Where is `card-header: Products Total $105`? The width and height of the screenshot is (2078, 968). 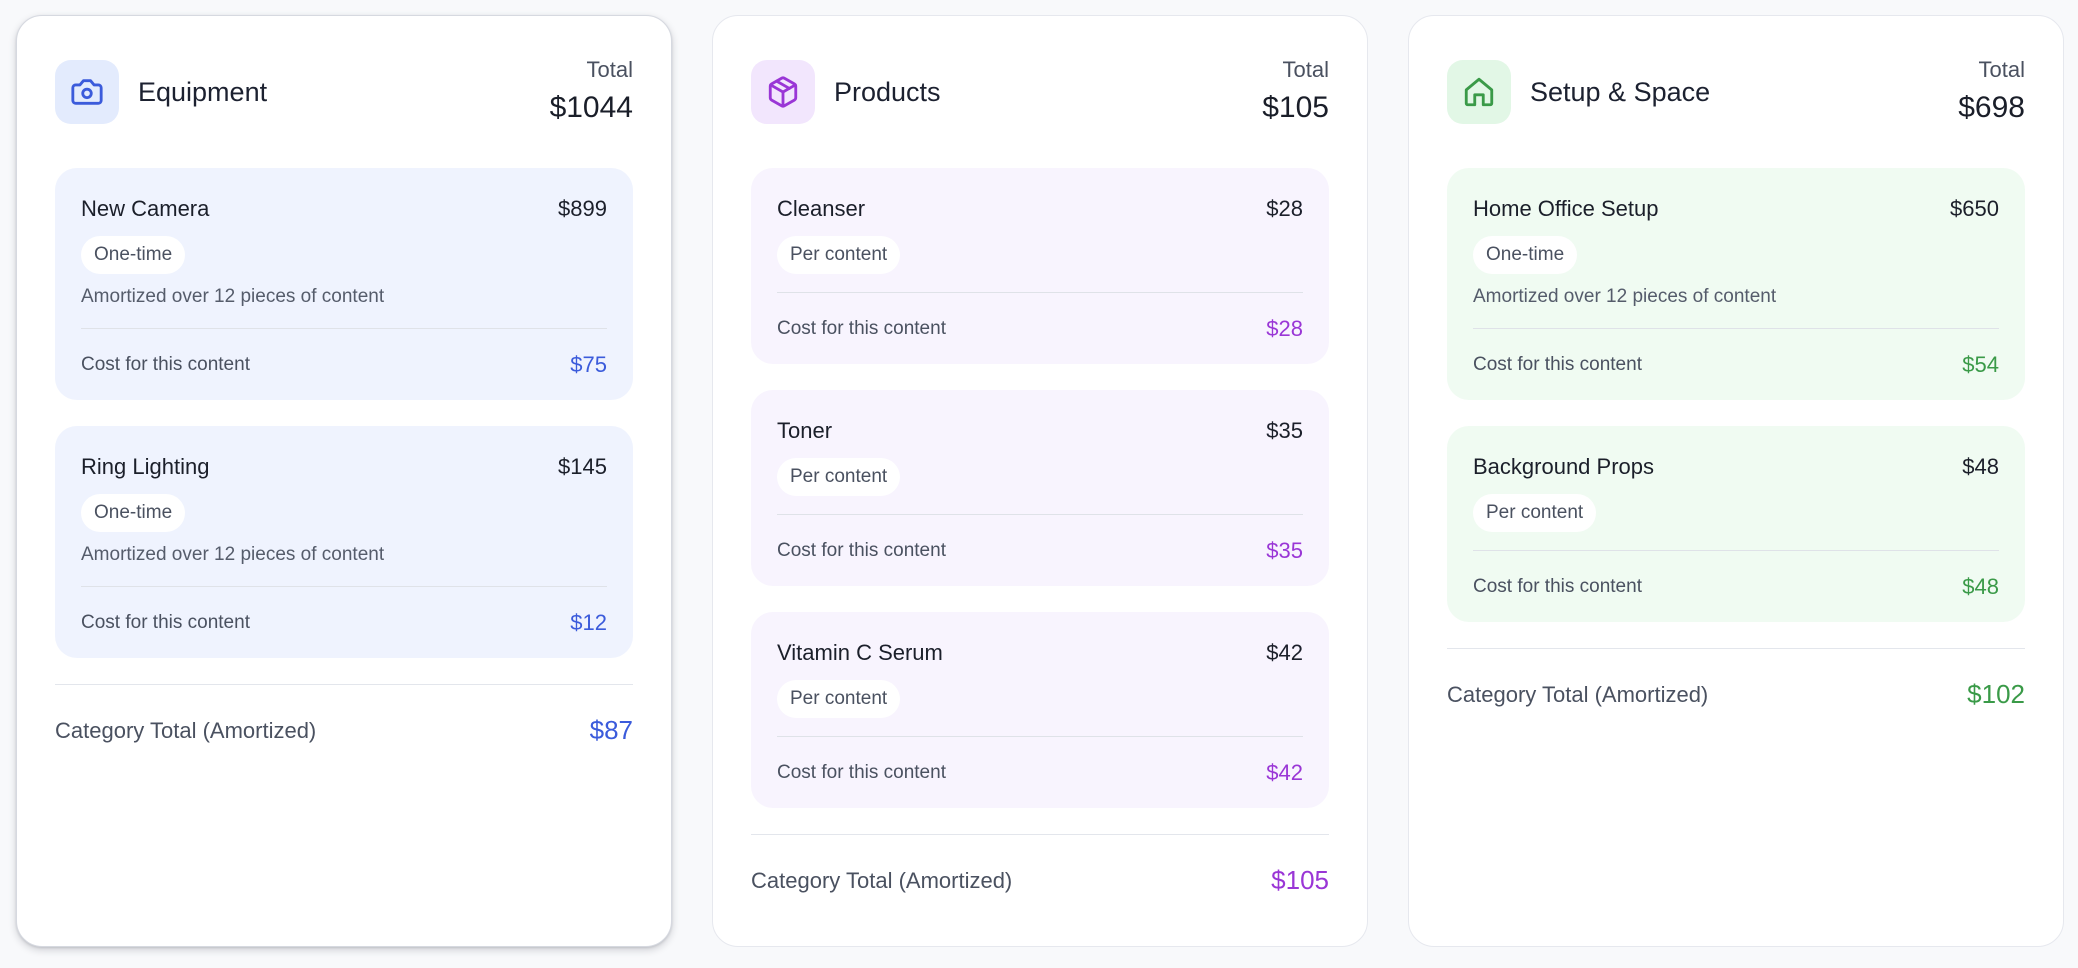
card-header: Products Total $105 is located at coordinates (1040, 90).